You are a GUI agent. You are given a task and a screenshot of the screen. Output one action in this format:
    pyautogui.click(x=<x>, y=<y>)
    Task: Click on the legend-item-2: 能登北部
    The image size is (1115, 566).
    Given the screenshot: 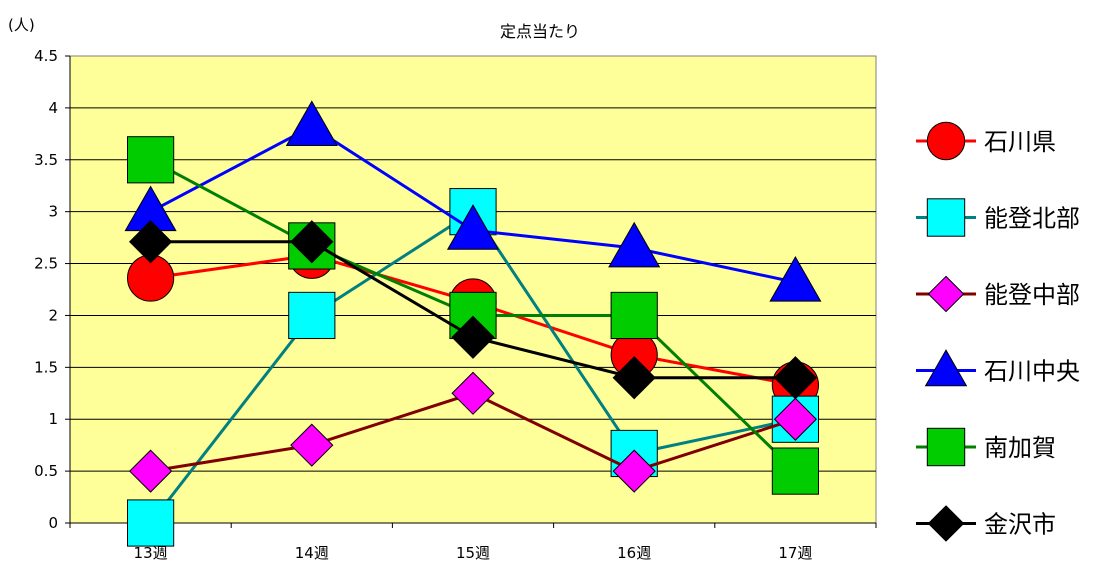 What is the action you would take?
    pyautogui.click(x=998, y=217)
    